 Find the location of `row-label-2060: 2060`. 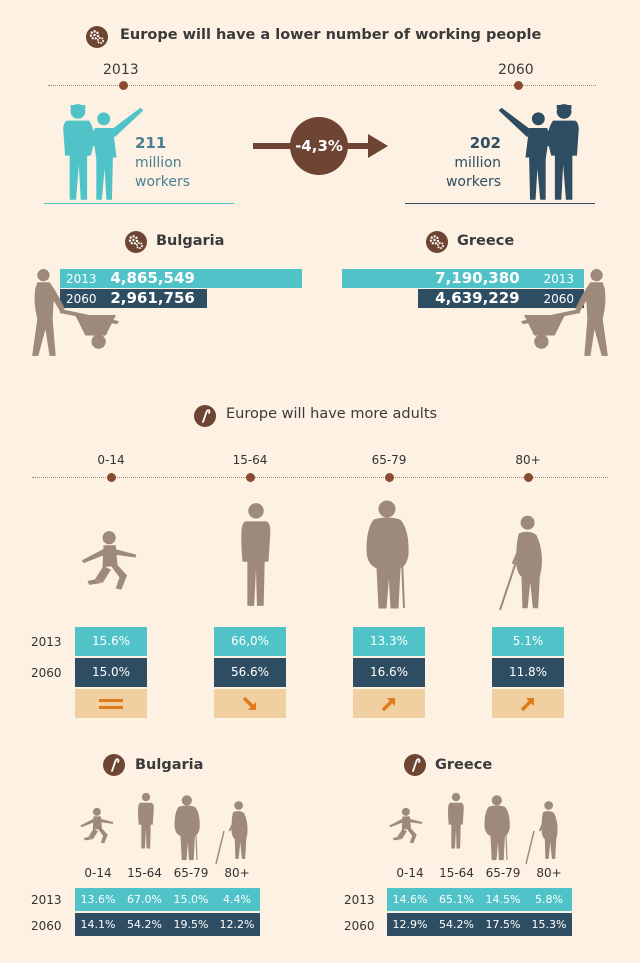

row-label-2060: 2060 is located at coordinates (46, 673).